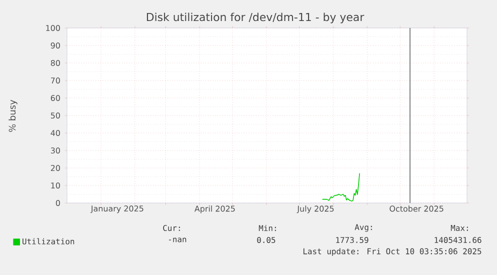  What do you see at coordinates (255, 18) in the screenshot?
I see `chart-title: Disk utilization for /dev/dm-11 - by year` at bounding box center [255, 18].